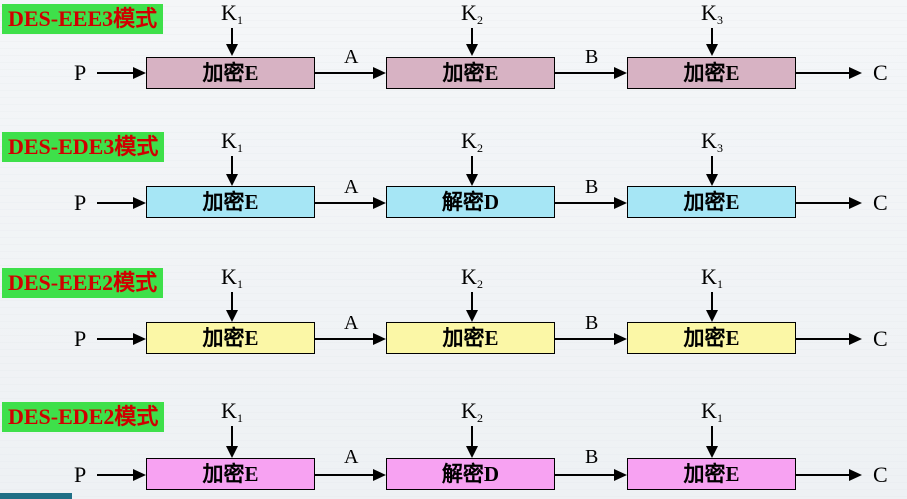 The image size is (907, 499). Describe the element at coordinates (36, 496) in the screenshot. I see `slide-corner-bar` at that location.